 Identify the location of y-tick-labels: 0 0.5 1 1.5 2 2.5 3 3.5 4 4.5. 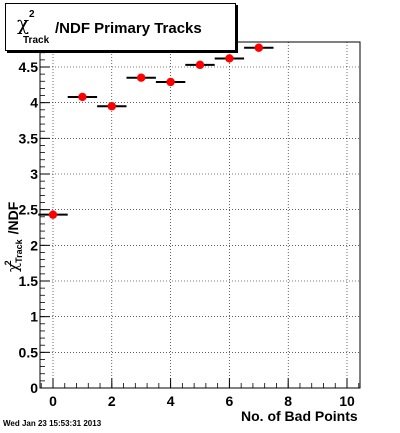
(29, 227).